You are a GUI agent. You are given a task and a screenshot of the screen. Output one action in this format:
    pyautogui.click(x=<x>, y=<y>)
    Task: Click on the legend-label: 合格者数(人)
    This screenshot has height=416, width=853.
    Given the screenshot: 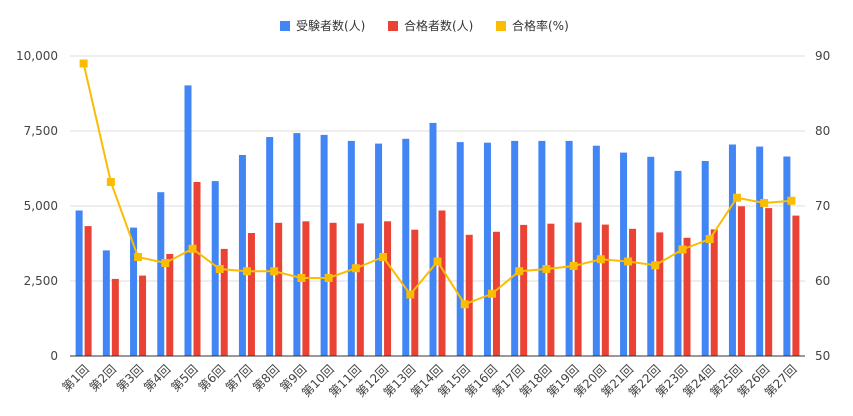 What is the action you would take?
    pyautogui.click(x=438, y=25)
    